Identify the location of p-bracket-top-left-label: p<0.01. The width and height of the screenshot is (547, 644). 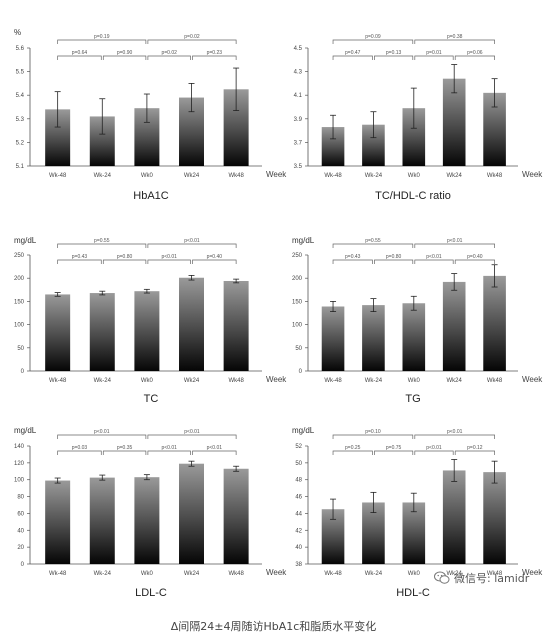
(102, 432).